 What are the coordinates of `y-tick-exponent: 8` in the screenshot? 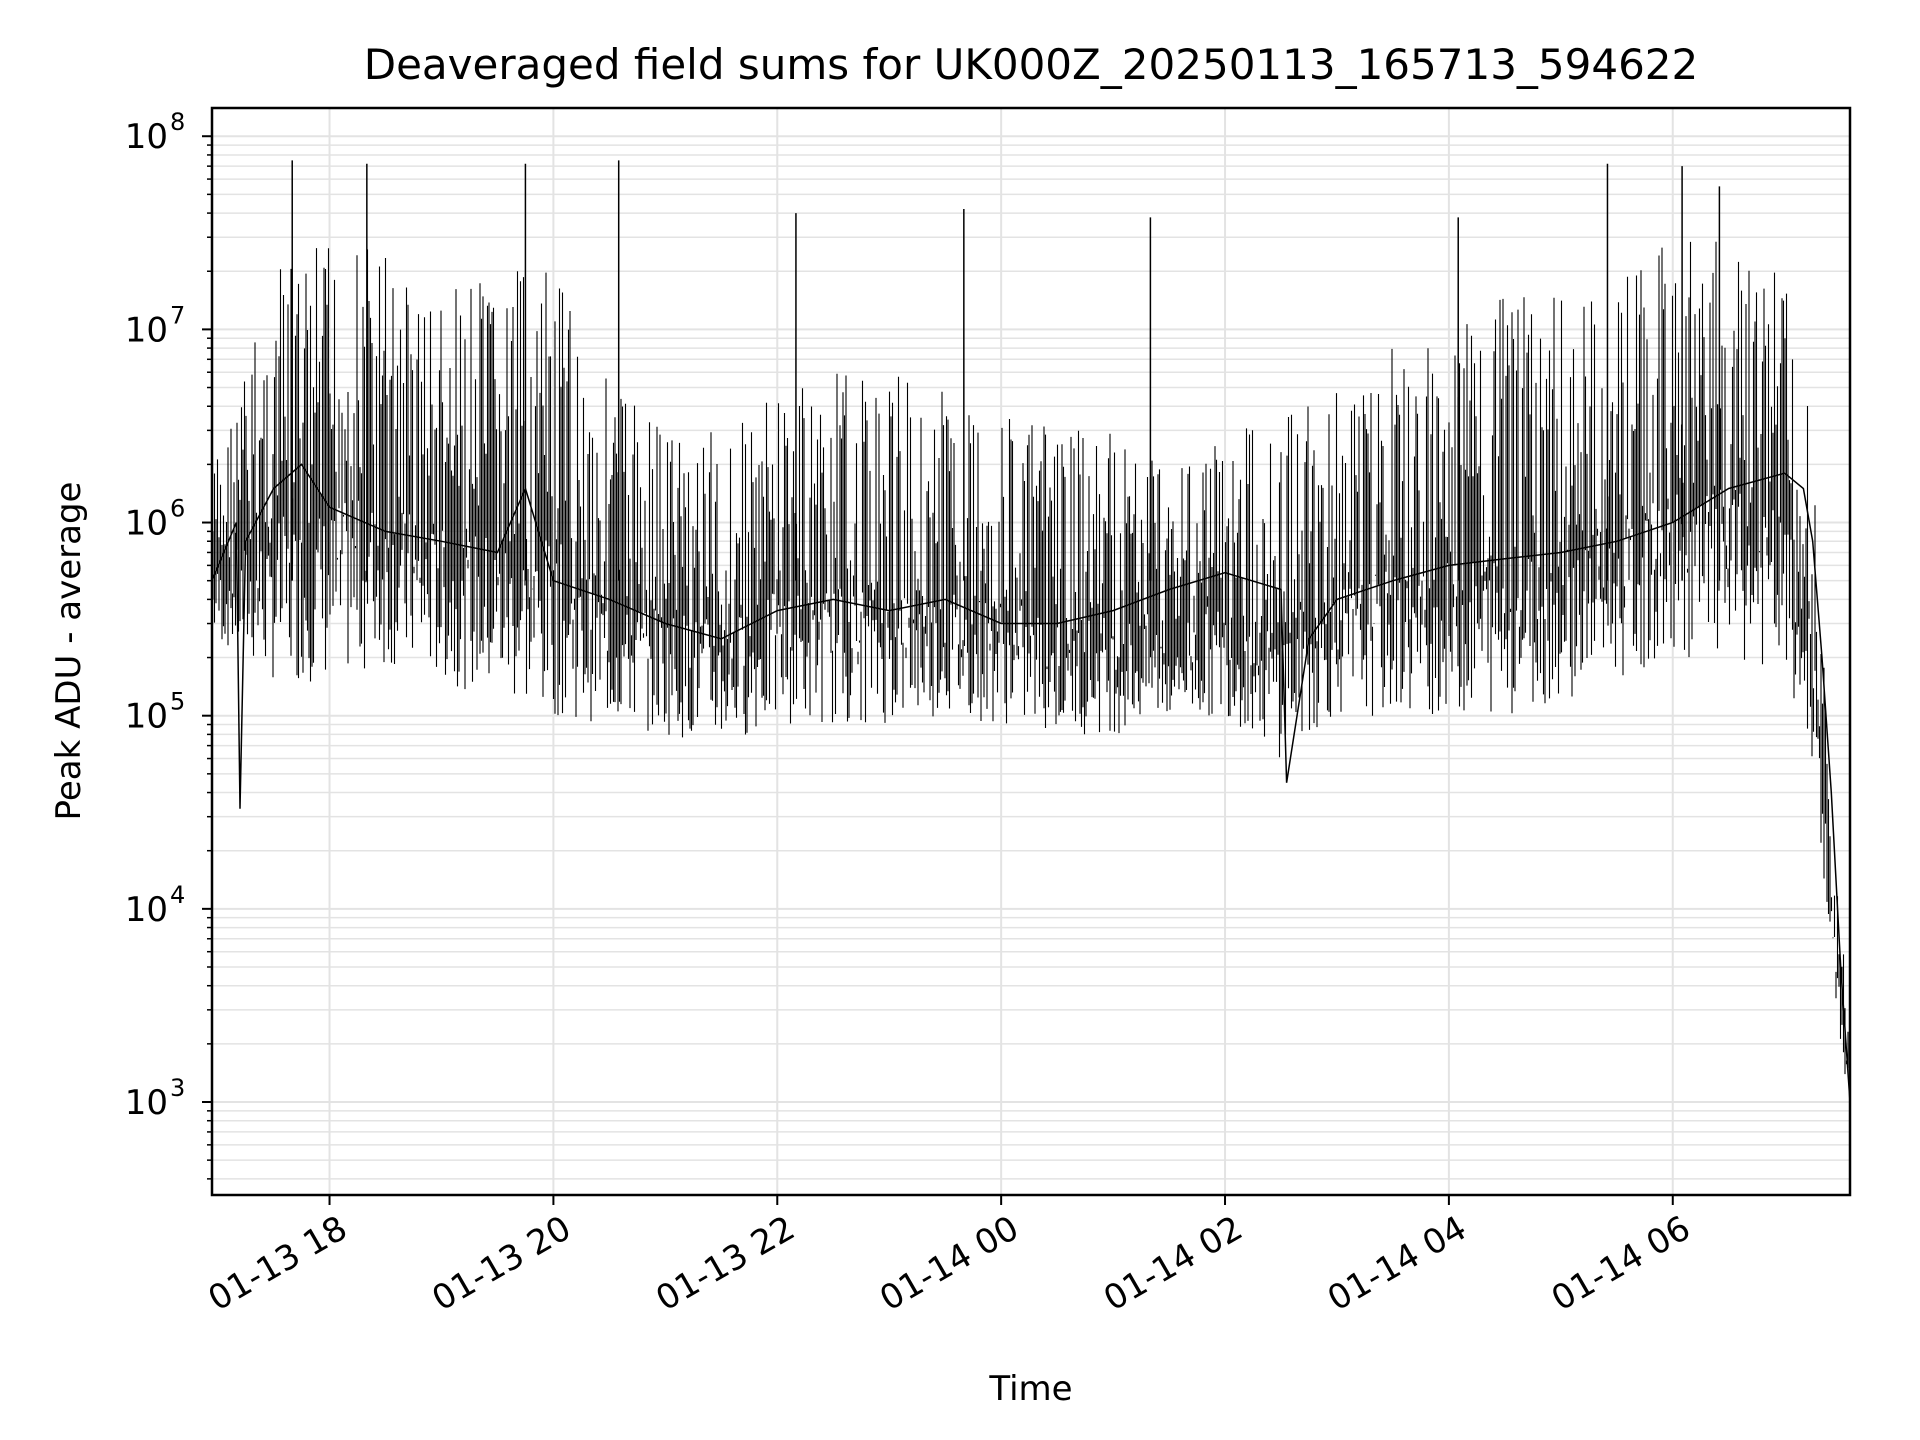 It's located at (177, 122).